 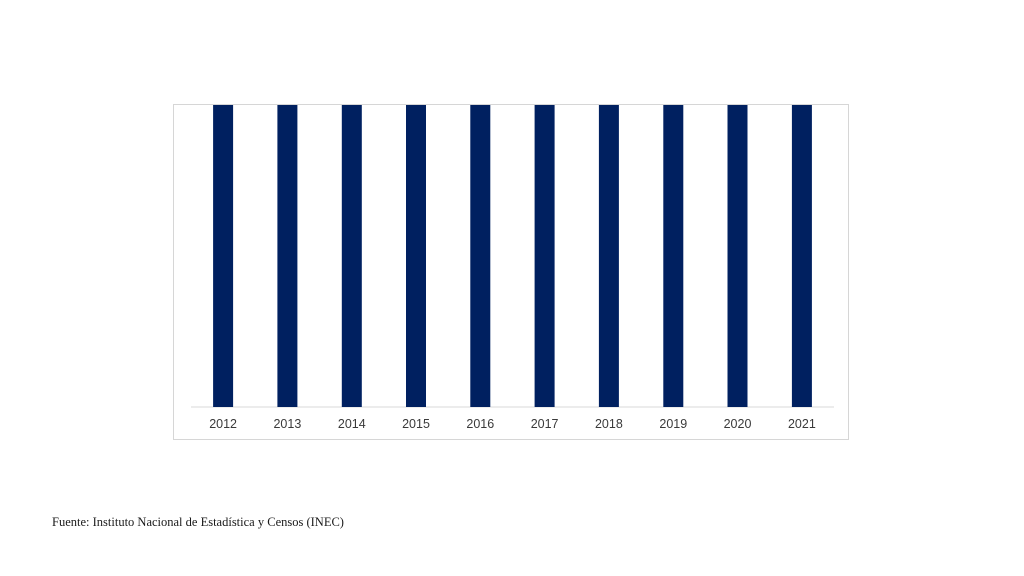 I want to click on x-tick-label-2016: 2016, so click(x=480, y=424).